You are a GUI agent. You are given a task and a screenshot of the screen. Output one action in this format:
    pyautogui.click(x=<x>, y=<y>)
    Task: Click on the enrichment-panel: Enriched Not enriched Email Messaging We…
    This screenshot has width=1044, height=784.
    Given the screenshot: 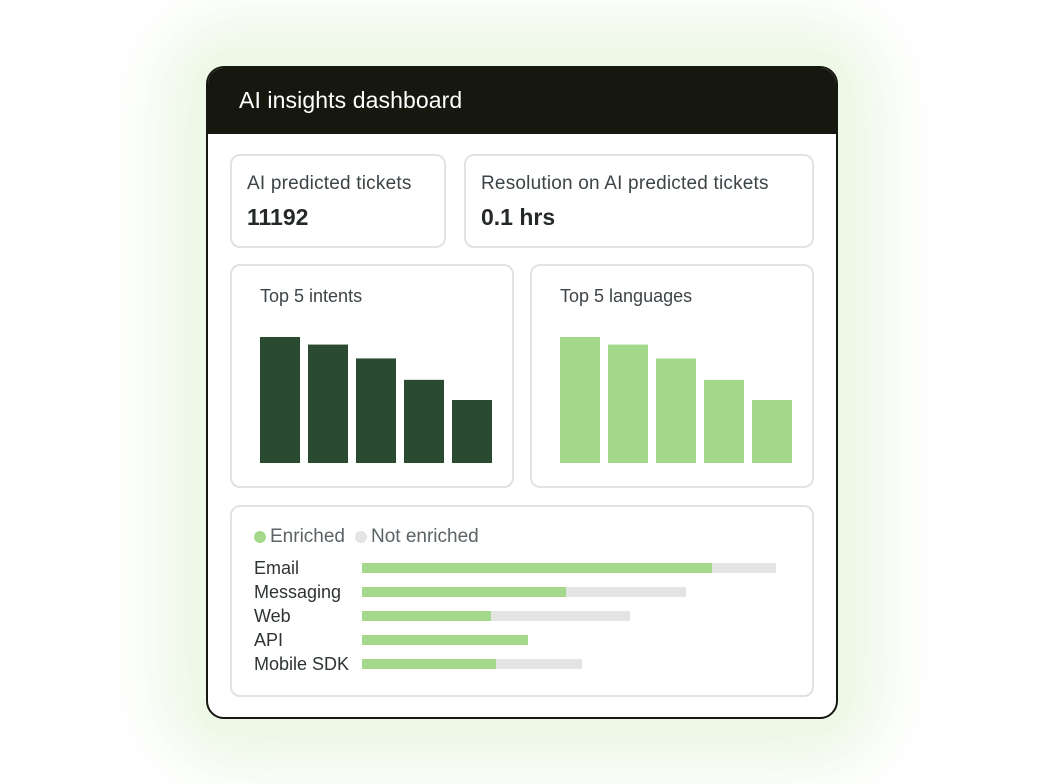 What is the action you would take?
    pyautogui.click(x=522, y=601)
    